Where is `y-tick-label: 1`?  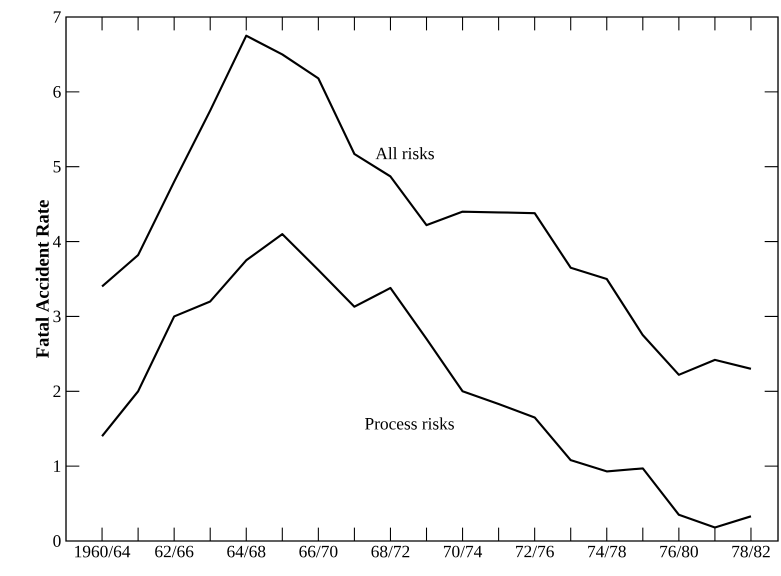
y-tick-label: 1 is located at coordinates (57, 466).